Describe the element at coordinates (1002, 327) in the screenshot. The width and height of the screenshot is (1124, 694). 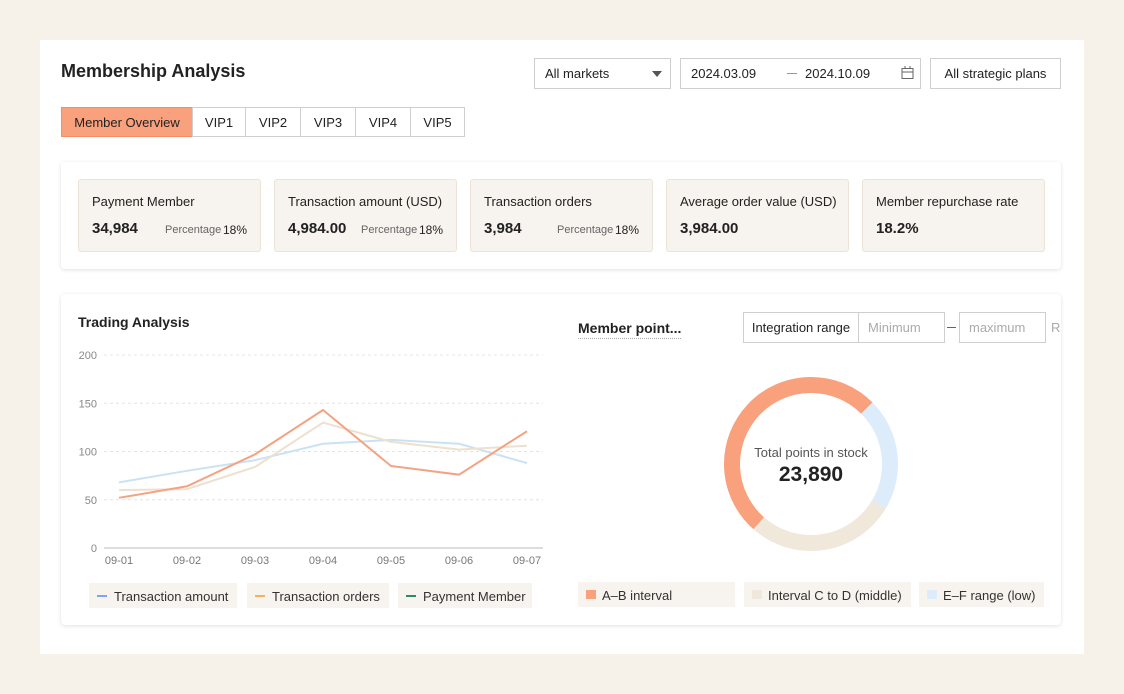
I see `range-max-input: maximum` at that location.